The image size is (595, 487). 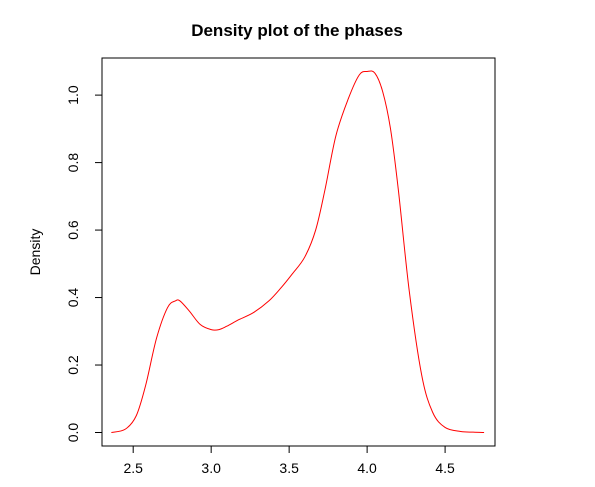 What do you see at coordinates (73, 433) in the screenshot?
I see `y-tick-label: 0.0` at bounding box center [73, 433].